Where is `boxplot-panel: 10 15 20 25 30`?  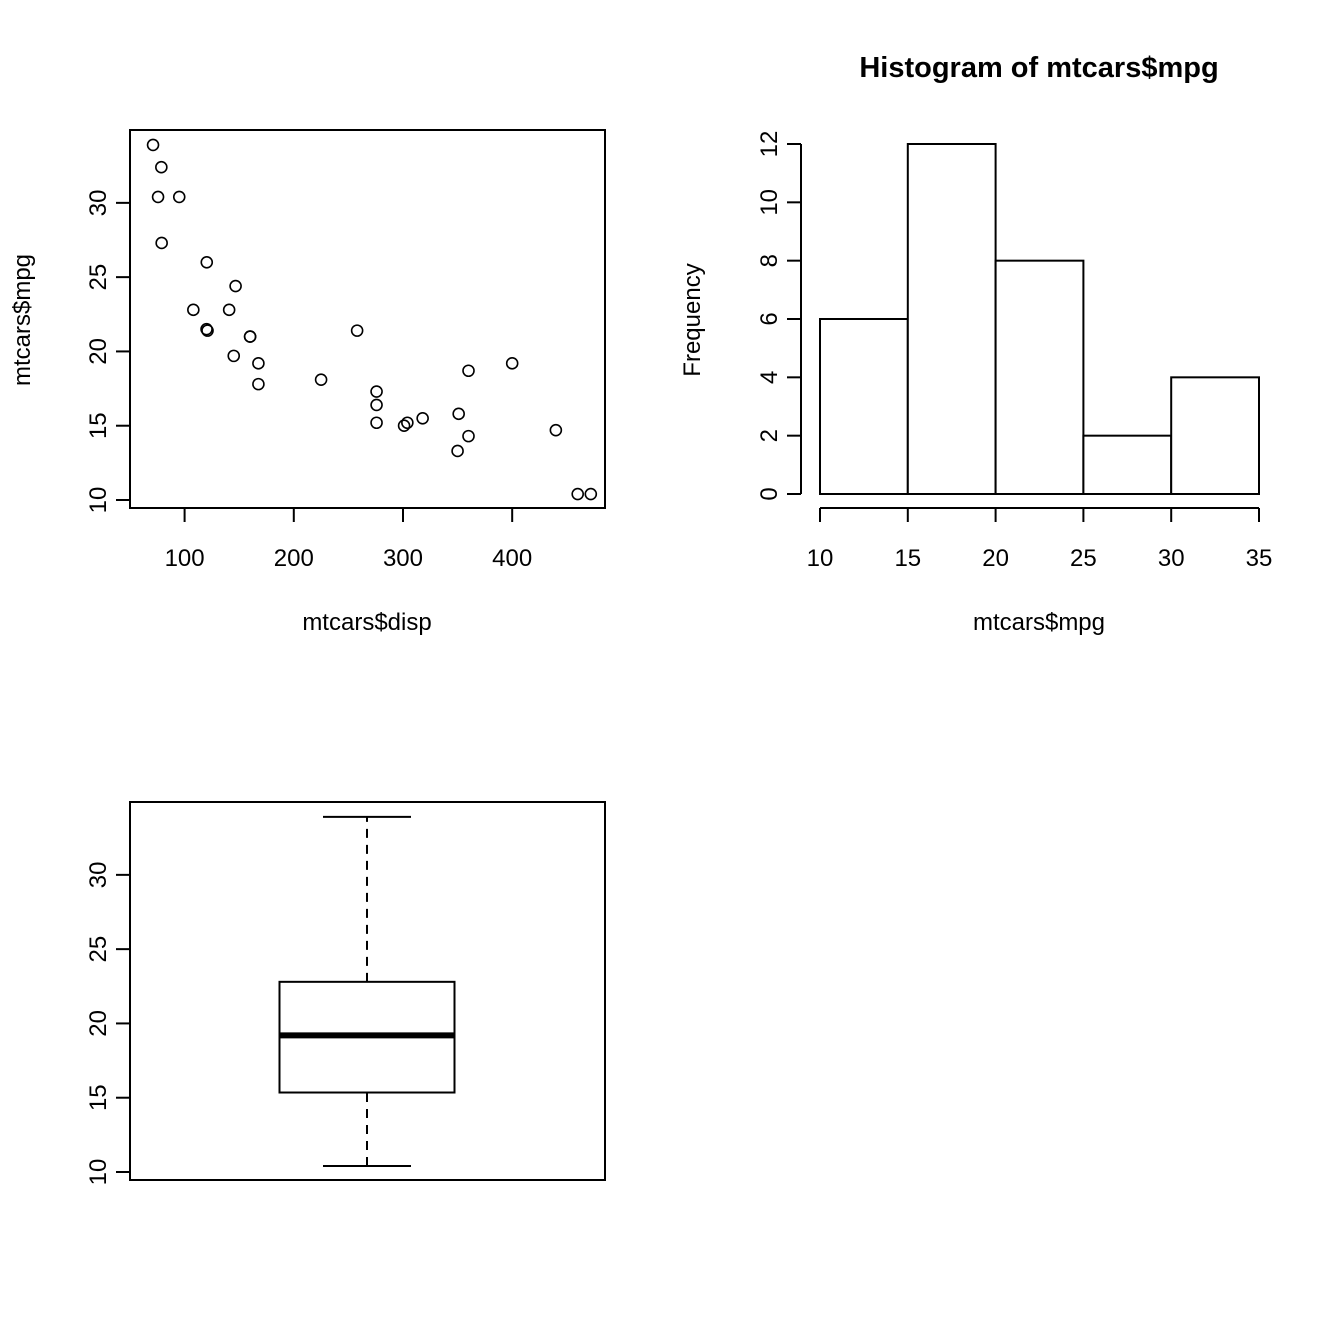
boxplot-panel: 10 15 20 25 30 is located at coordinates (345, 993).